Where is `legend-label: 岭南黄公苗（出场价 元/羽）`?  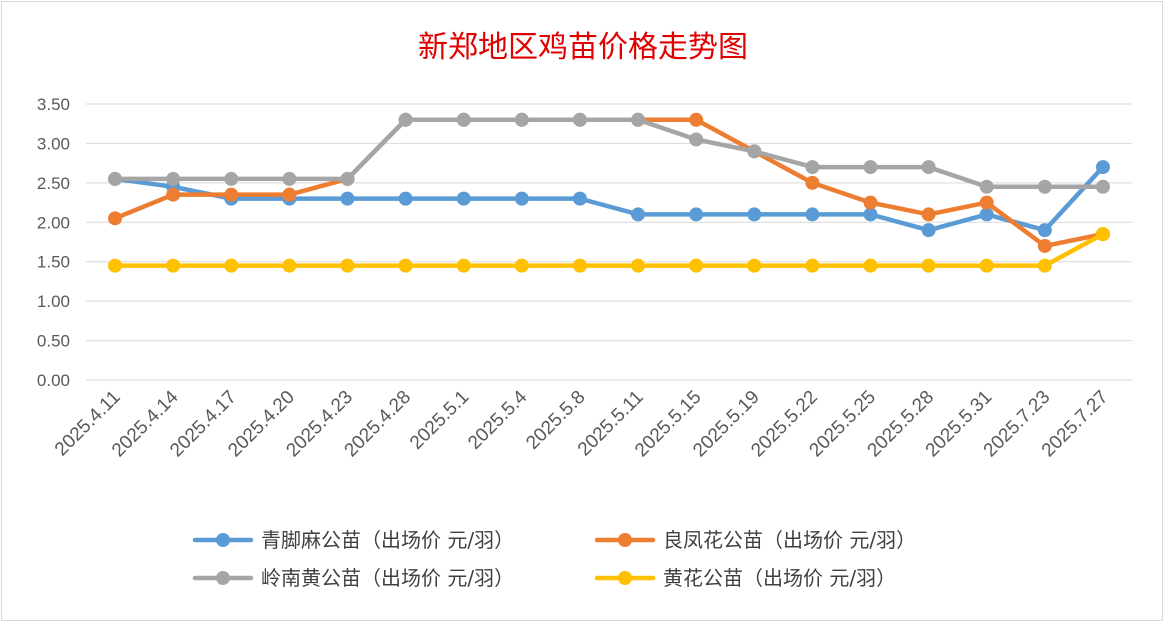 legend-label: 岭南黄公苗（出场价 元/羽） is located at coordinates (387, 578).